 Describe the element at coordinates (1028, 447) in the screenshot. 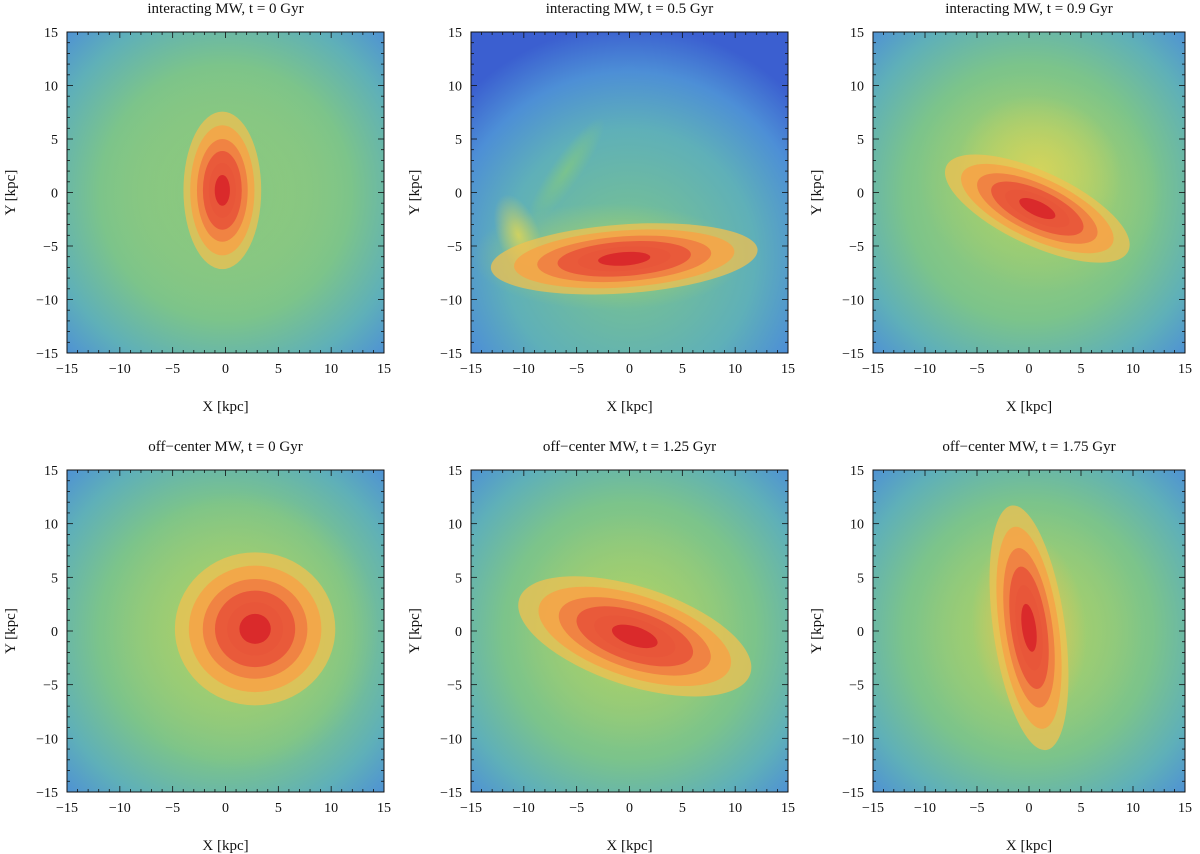

I see `panel-title: off−center MW, t = 1.75 Gyr` at that location.